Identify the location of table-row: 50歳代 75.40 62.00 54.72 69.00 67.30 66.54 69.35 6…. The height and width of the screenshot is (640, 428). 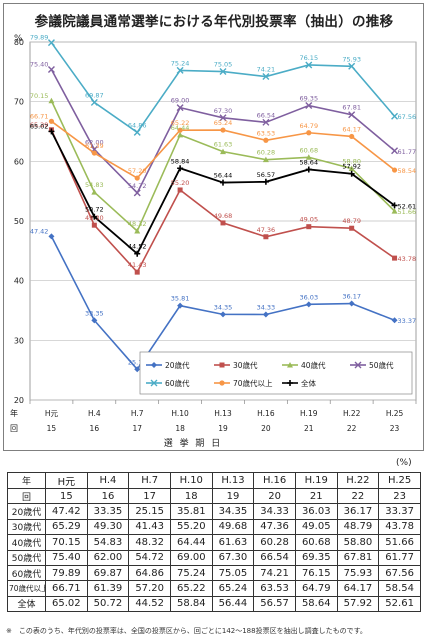
(214, 557).